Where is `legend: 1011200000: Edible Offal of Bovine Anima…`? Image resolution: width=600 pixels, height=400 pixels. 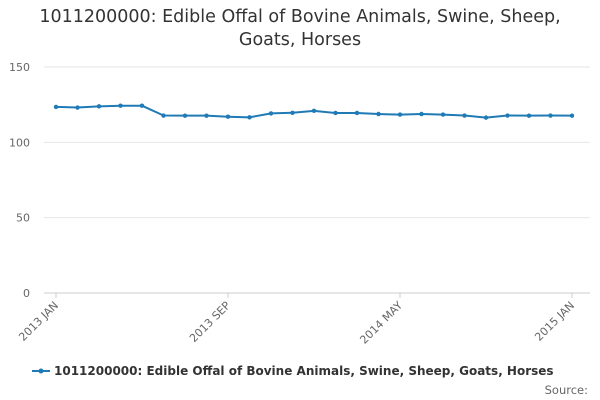 legend: 1011200000: Edible Offal of Bovine Anima… is located at coordinates (293, 371).